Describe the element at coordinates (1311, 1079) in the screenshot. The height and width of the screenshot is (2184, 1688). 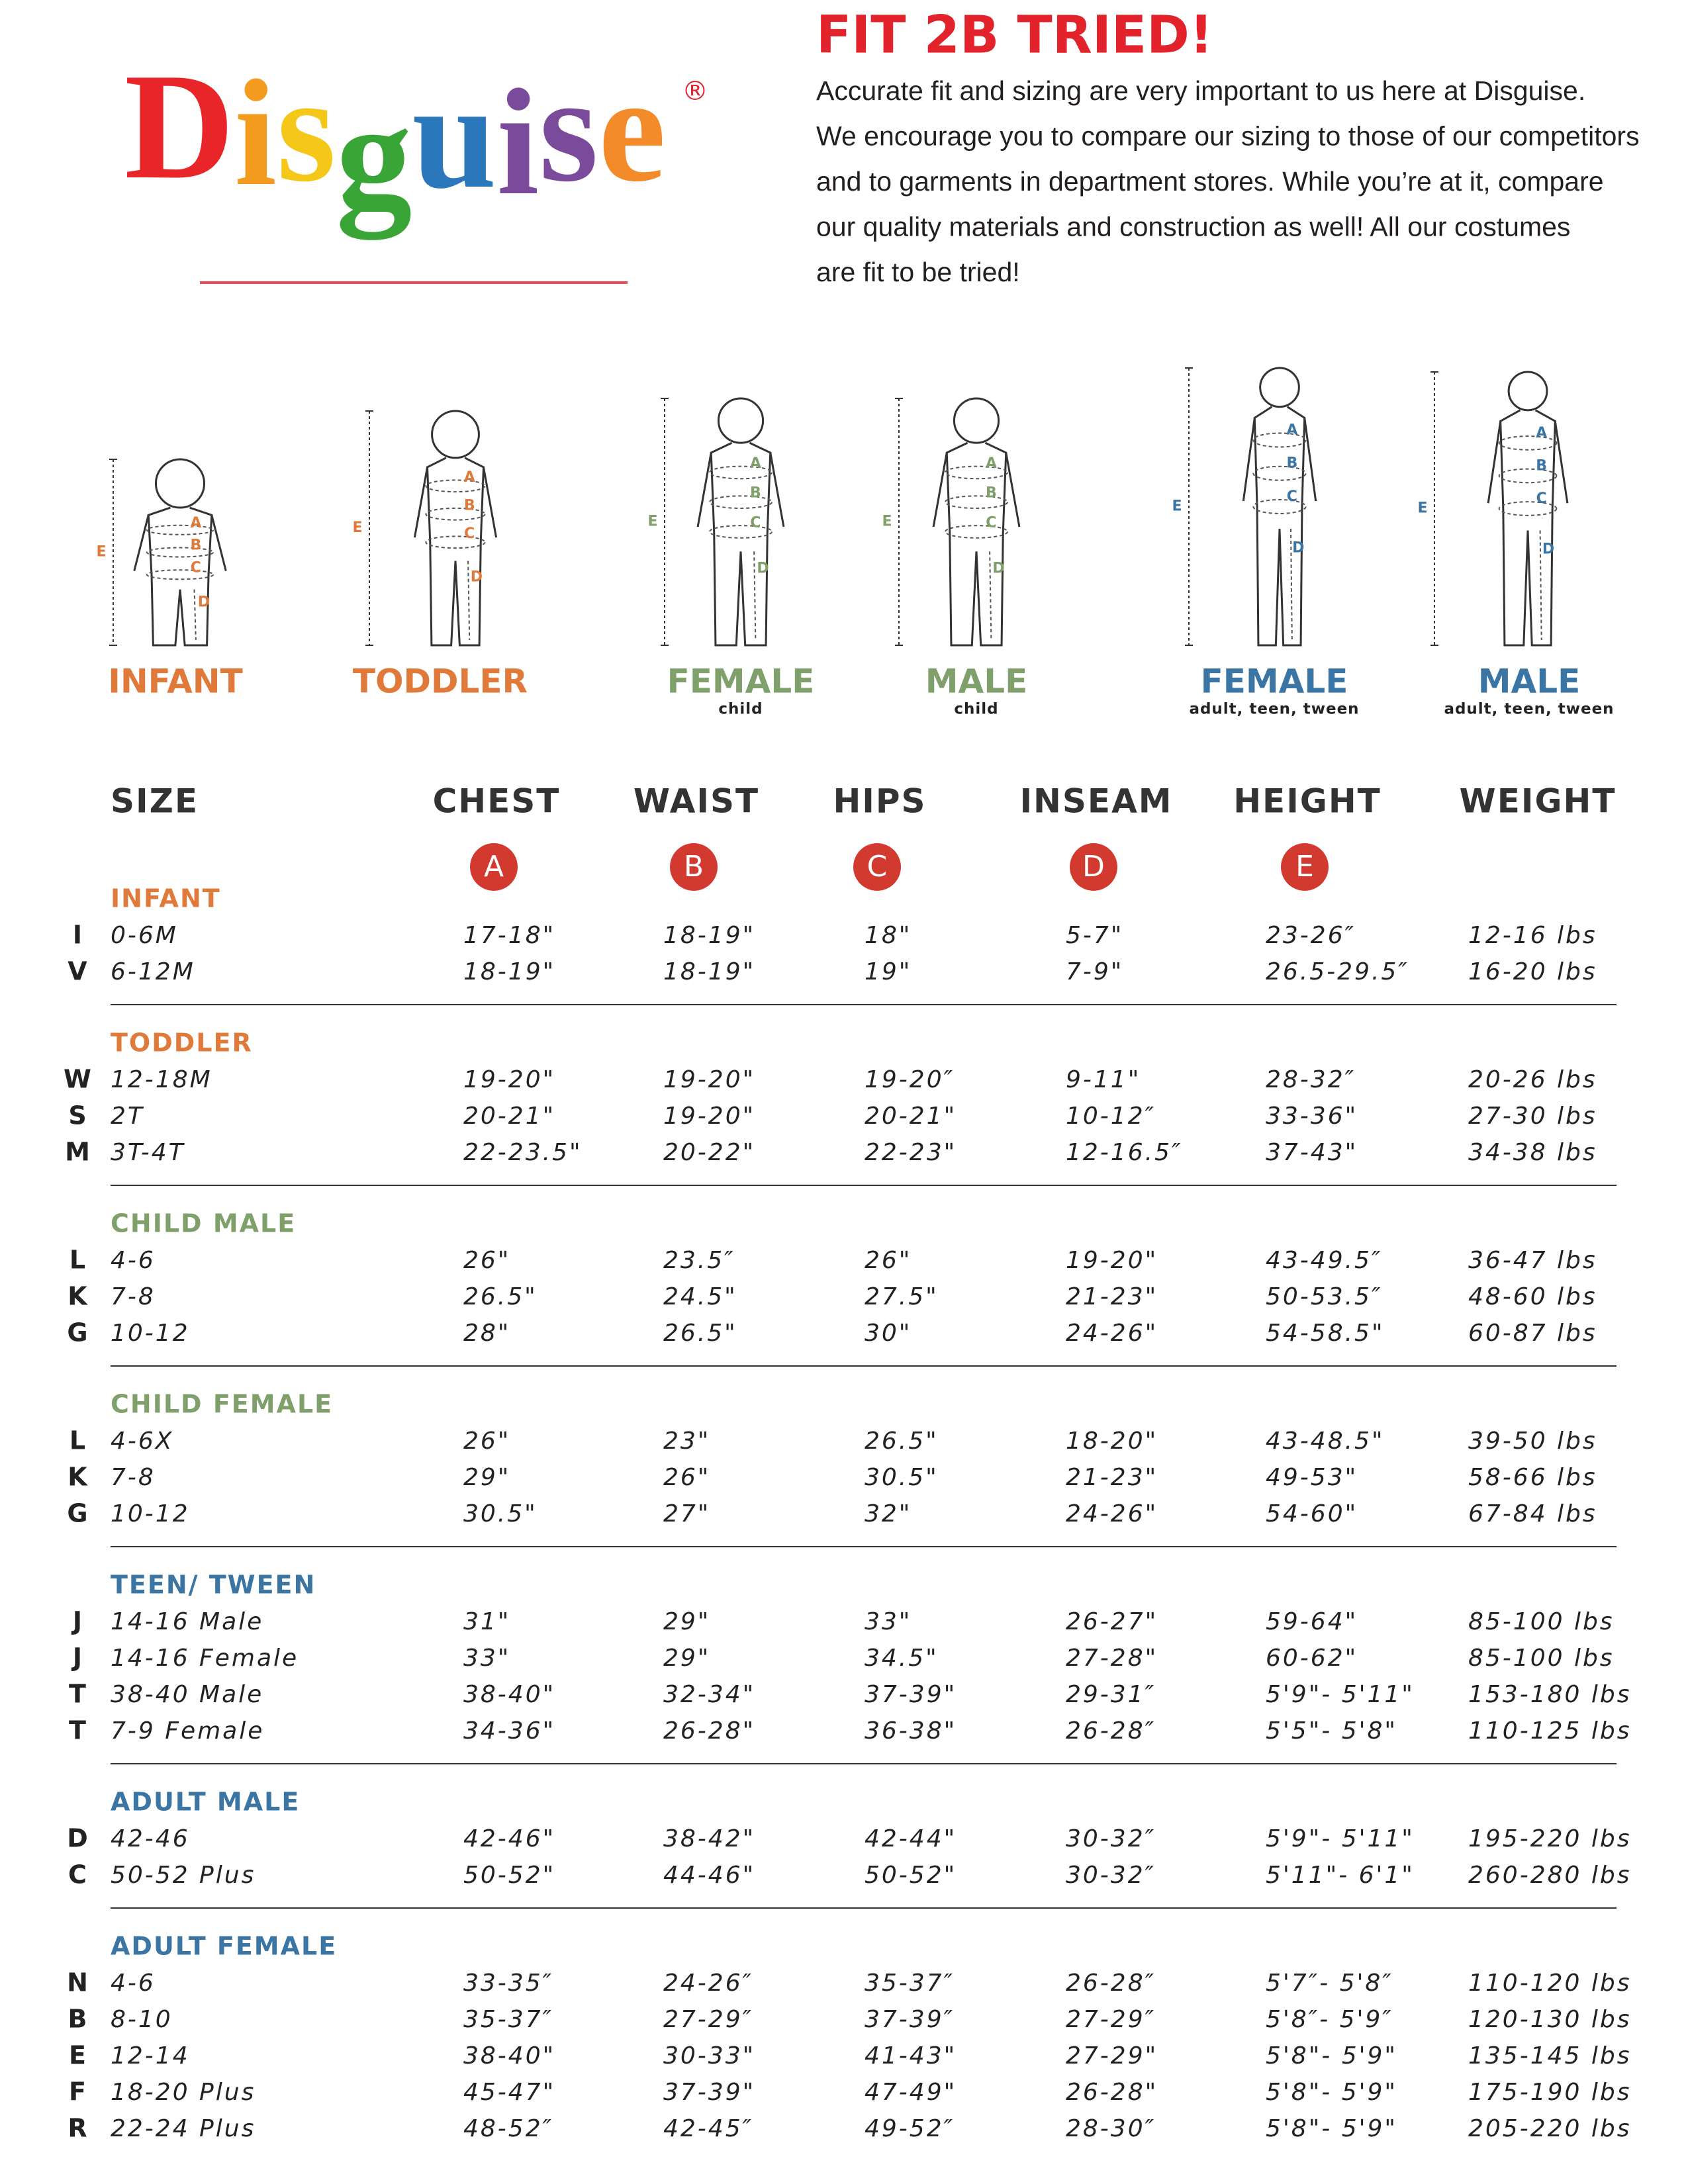
I see `table-cell: 28-32″` at that location.